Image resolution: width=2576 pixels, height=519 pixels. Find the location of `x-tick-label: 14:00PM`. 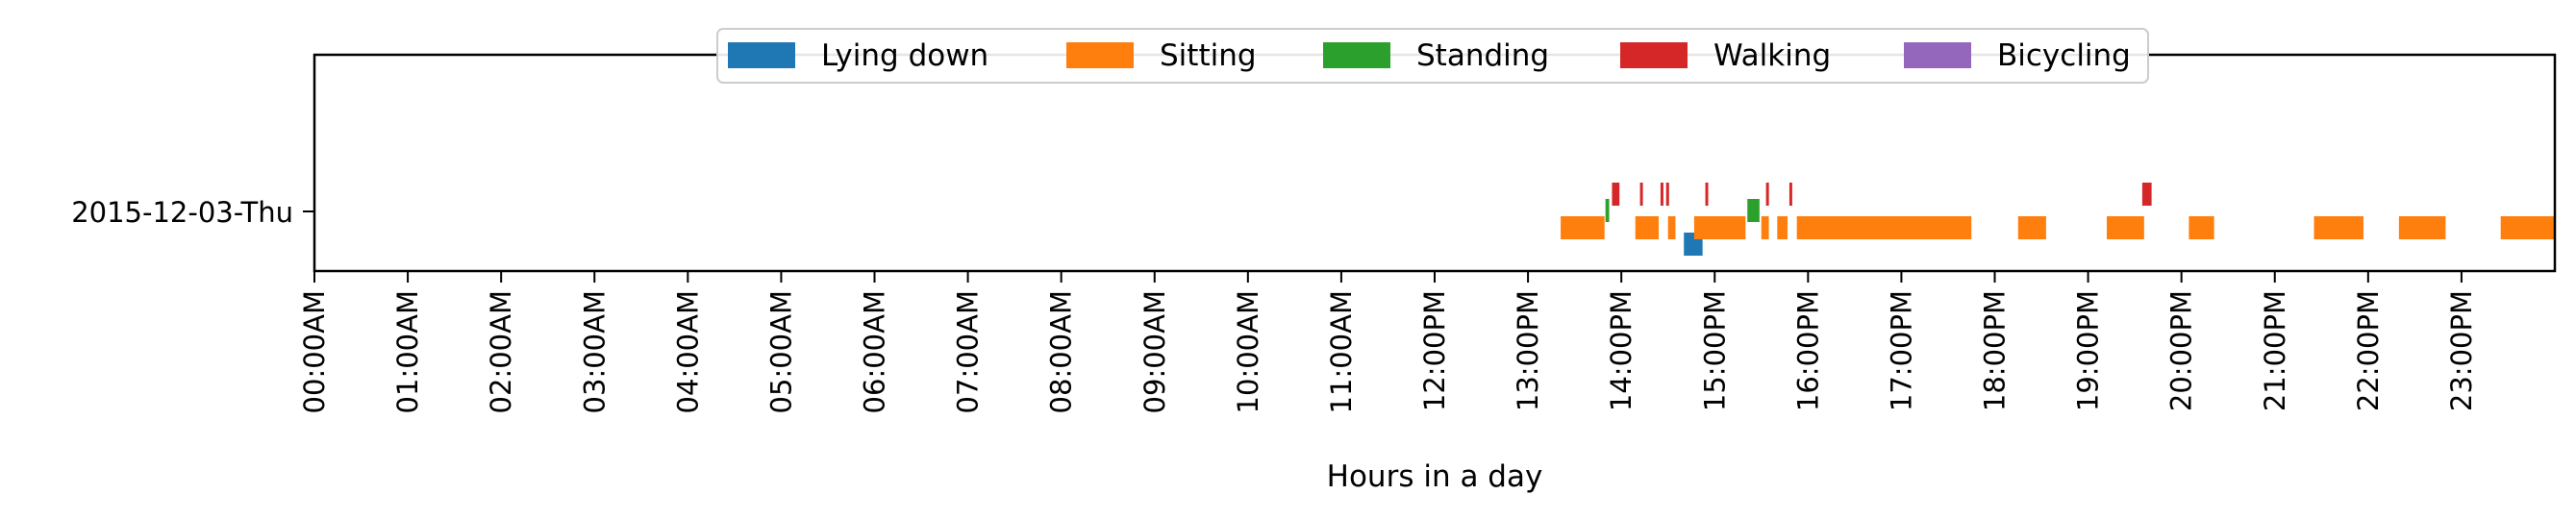

x-tick-label: 14:00PM is located at coordinates (1621, 350).